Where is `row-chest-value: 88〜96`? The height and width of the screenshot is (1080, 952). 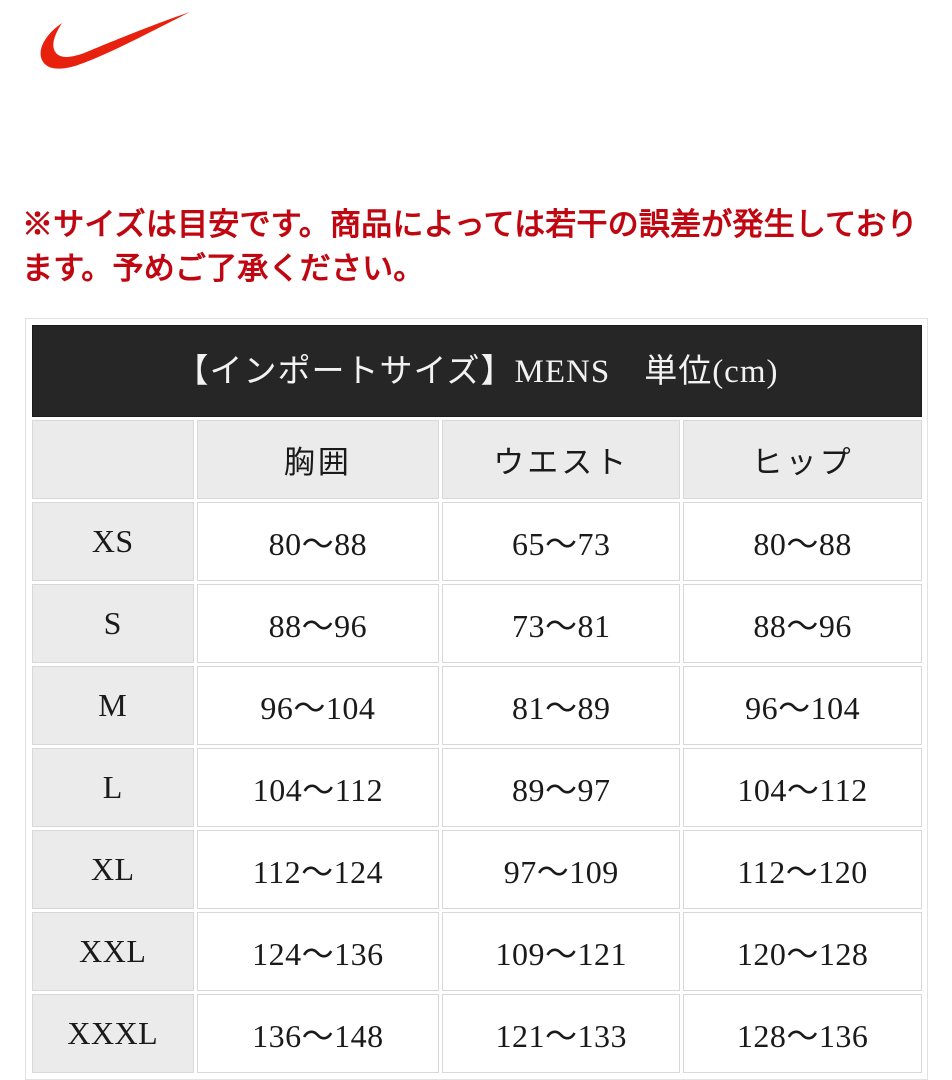 row-chest-value: 88〜96 is located at coordinates (318, 623).